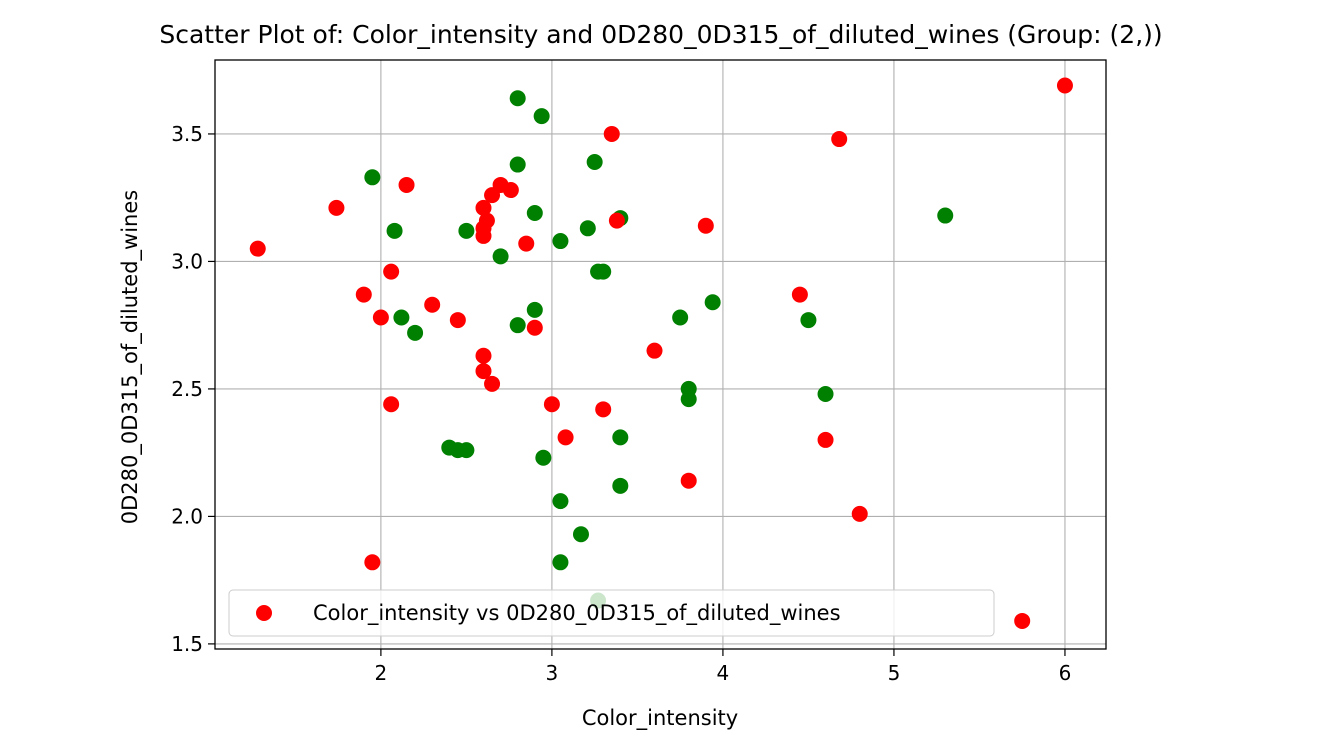 The image size is (1322, 751). What do you see at coordinates (187, 389) in the screenshot?
I see `y-tick-label: 2.5` at bounding box center [187, 389].